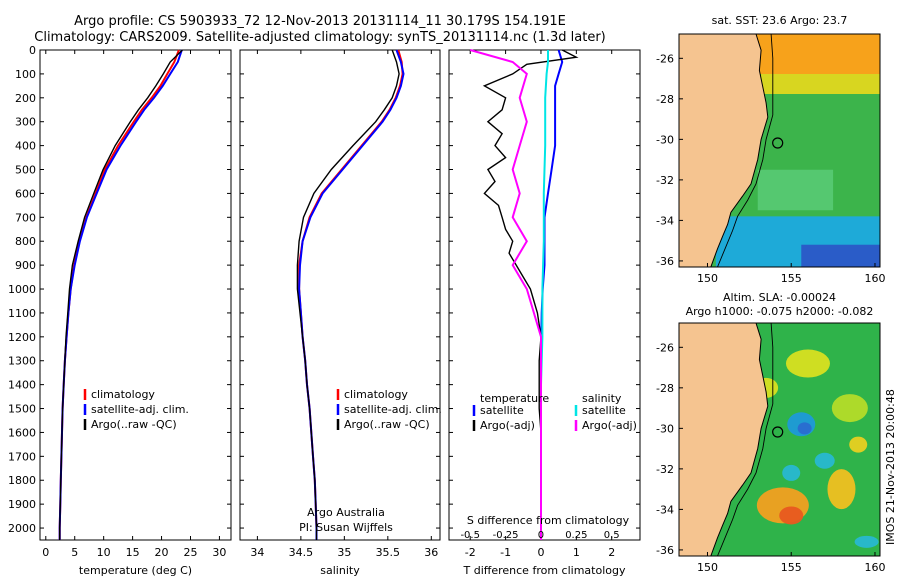 The height and width of the screenshot is (580, 900). Describe the element at coordinates (22, 409) in the screenshot. I see `y-tick-label: 1500` at that location.